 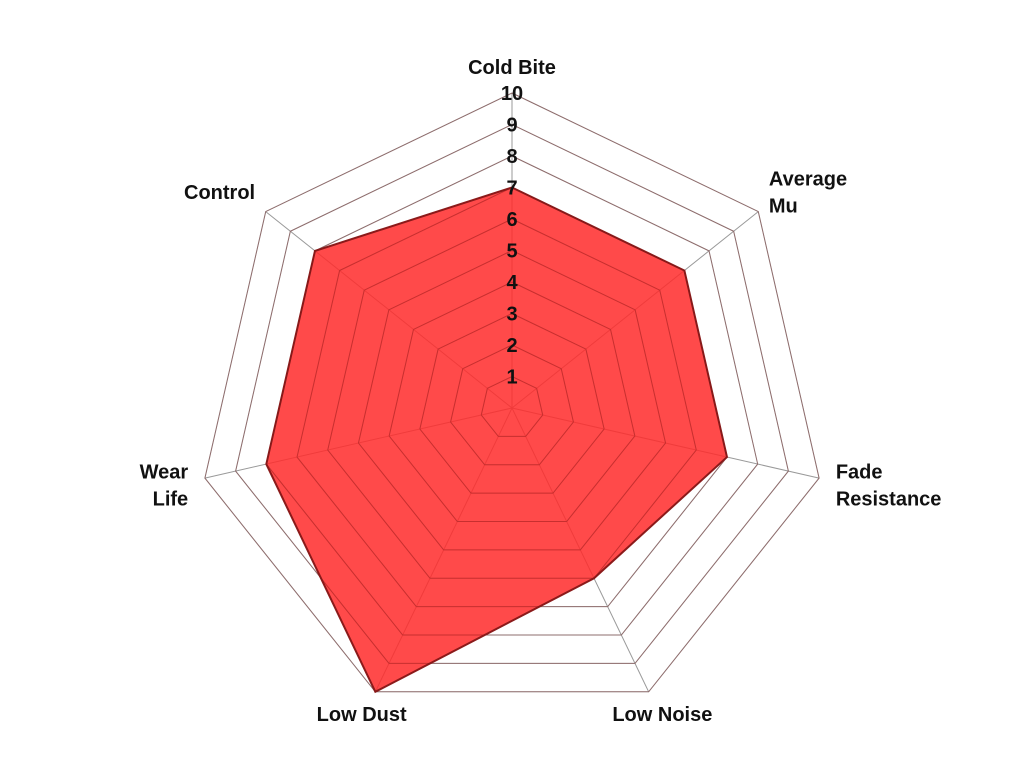 What do you see at coordinates (164, 473) in the screenshot?
I see `axis-label-line: Wear` at bounding box center [164, 473].